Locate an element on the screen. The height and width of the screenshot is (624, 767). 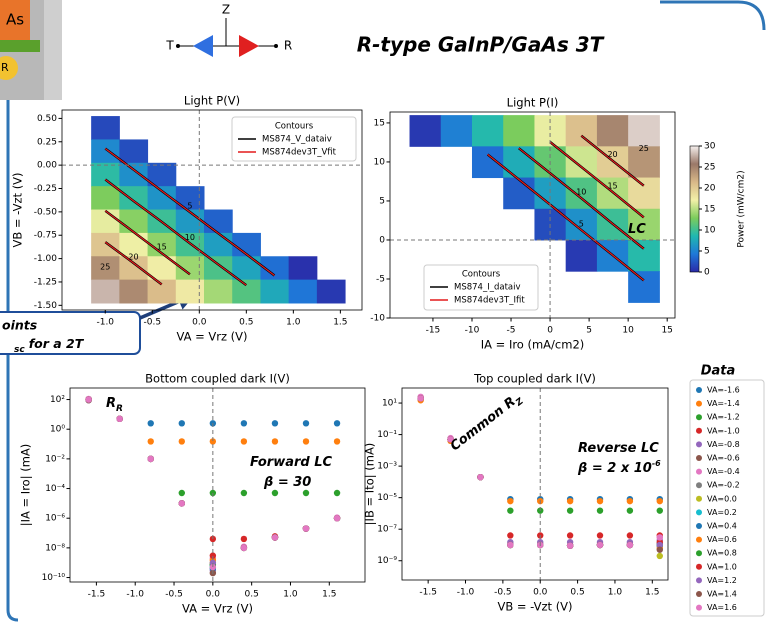
annotation-text: β = 30 is located at coordinates (287, 482).